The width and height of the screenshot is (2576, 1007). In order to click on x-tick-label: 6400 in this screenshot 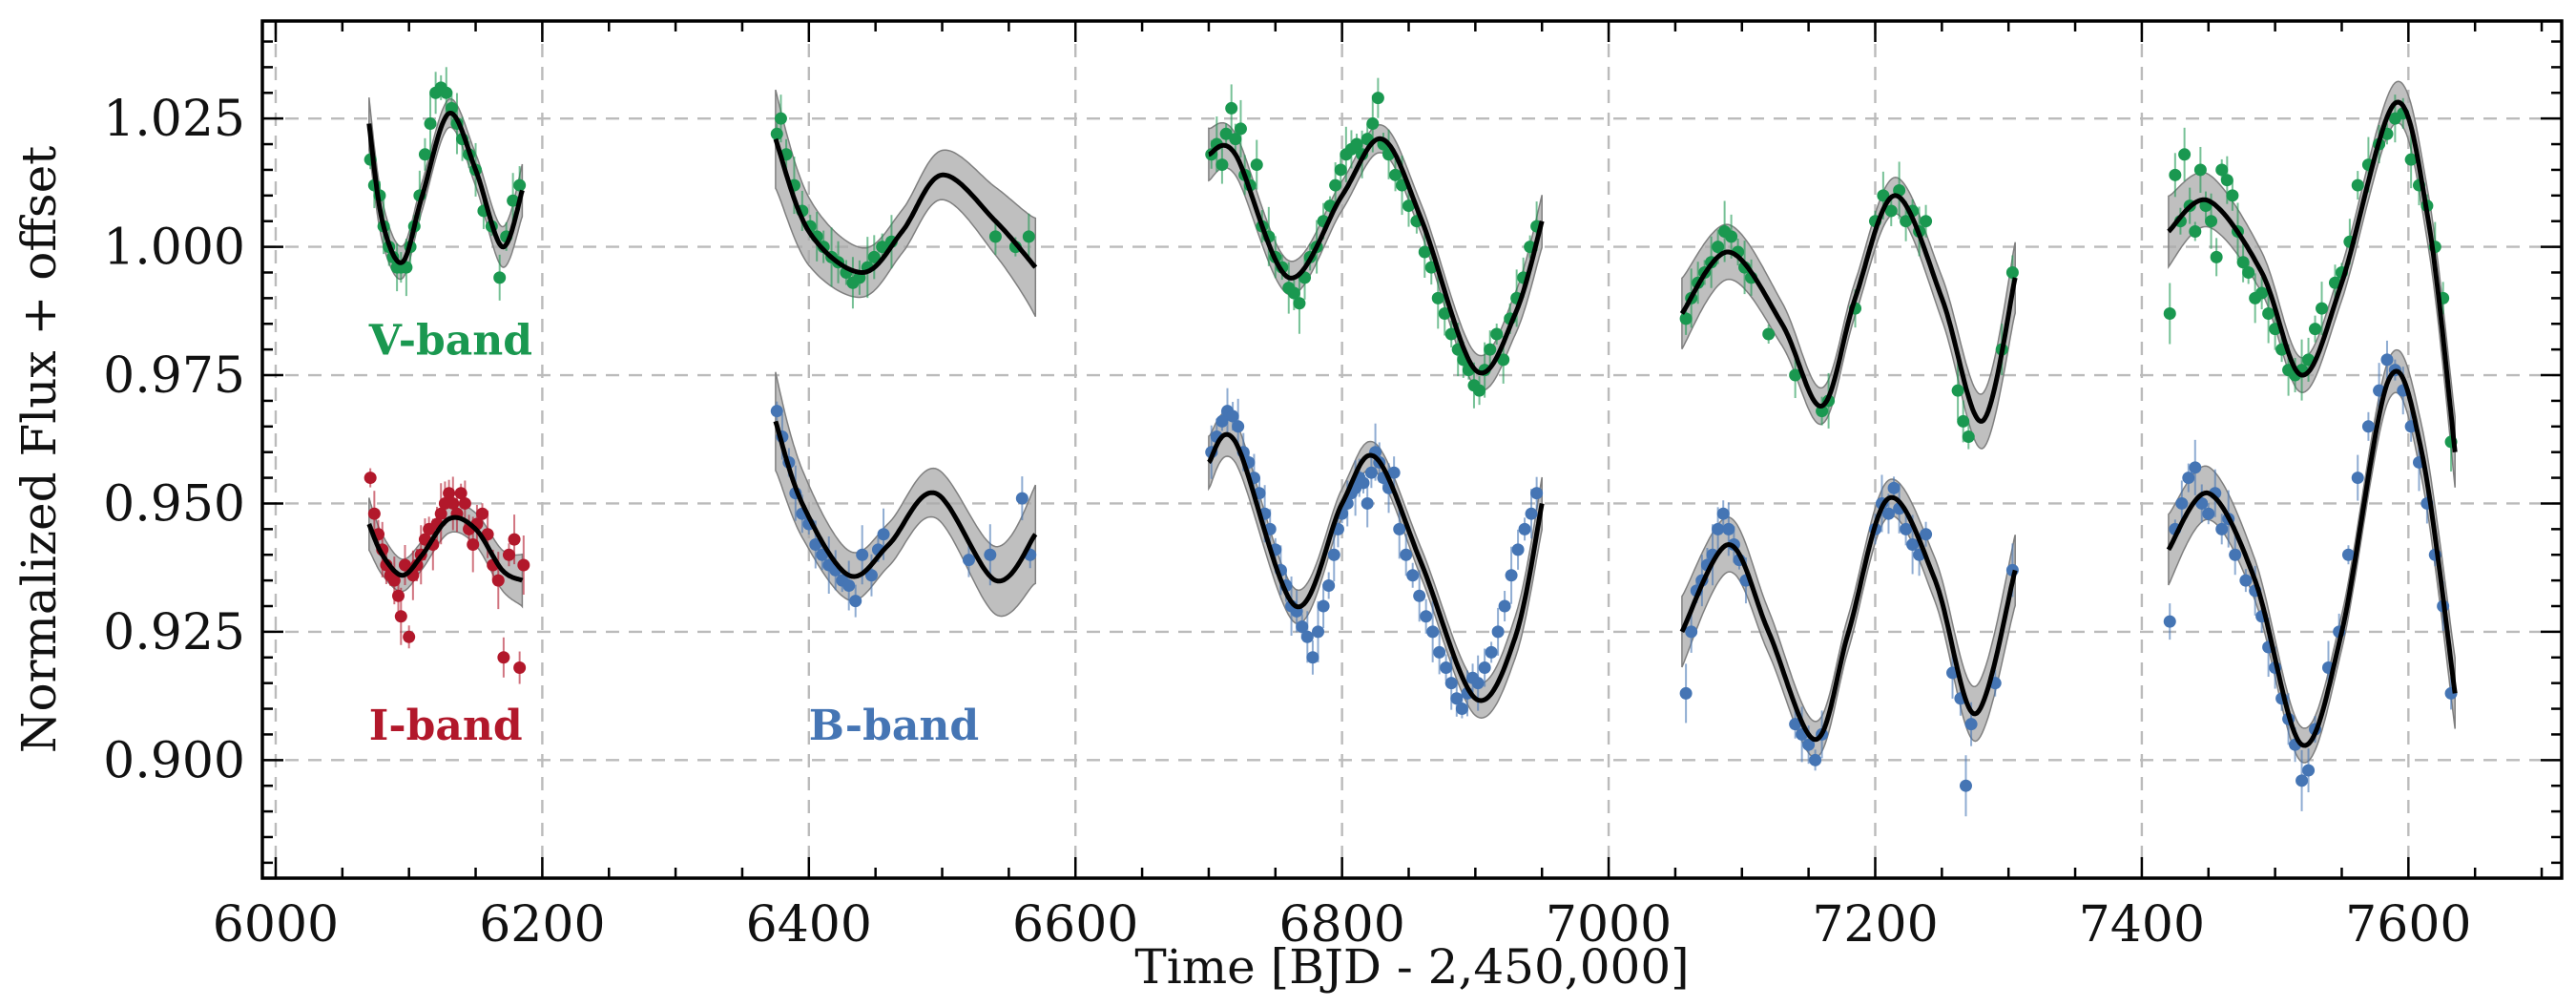, I will do `click(809, 925)`.